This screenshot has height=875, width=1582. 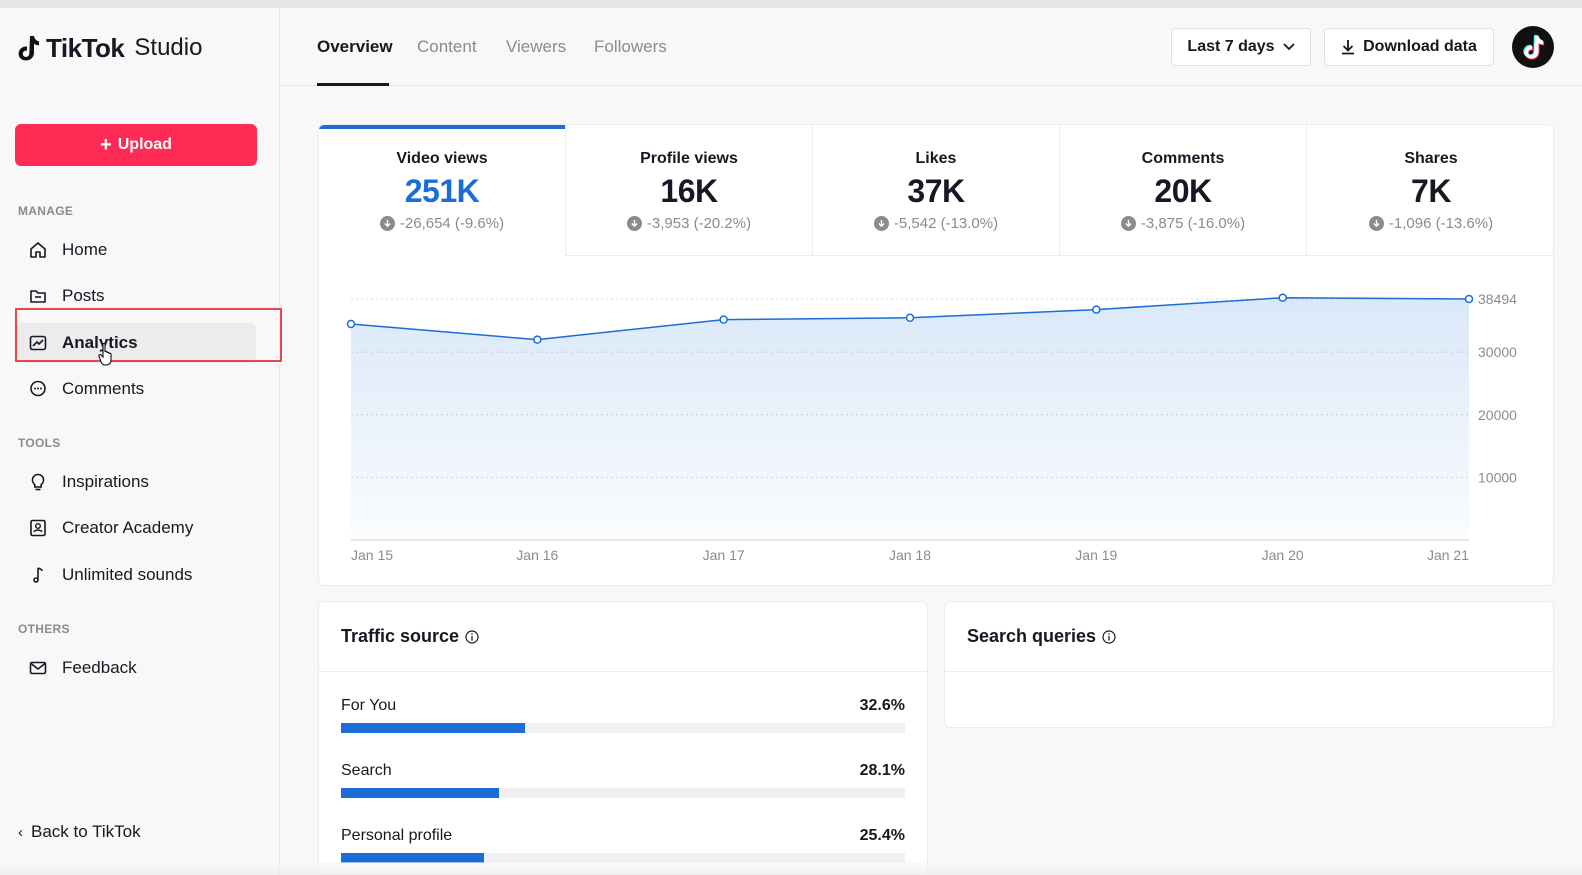 I want to click on x-tick-label: Jan 18, so click(x=910, y=555).